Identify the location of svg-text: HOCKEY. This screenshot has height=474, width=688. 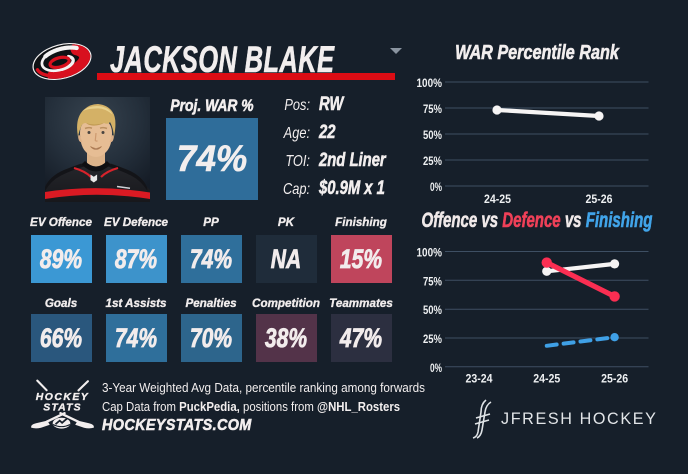
(62, 397).